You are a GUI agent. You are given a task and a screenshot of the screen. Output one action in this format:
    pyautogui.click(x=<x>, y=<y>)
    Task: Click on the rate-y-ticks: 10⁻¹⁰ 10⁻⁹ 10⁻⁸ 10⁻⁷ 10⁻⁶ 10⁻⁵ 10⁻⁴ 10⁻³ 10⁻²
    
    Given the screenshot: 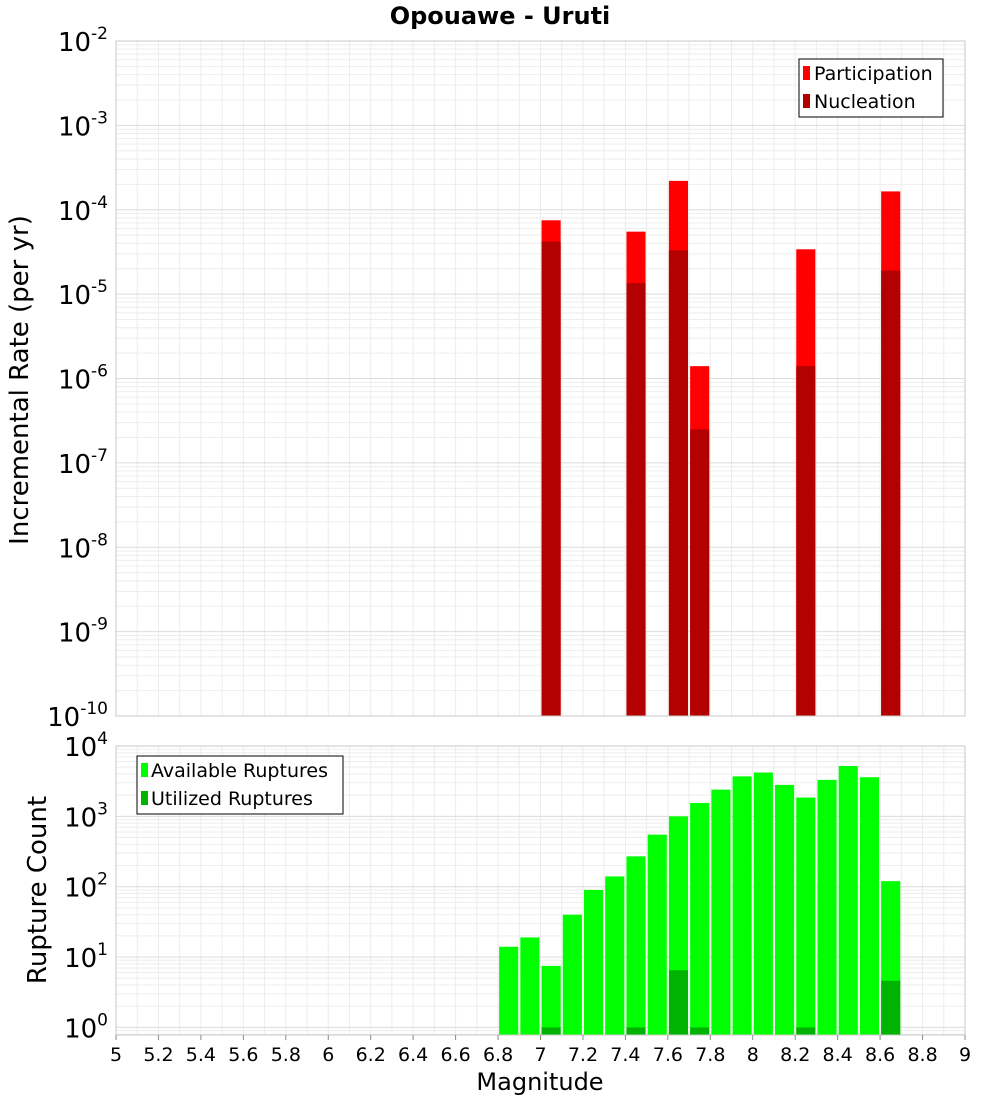 What is the action you would take?
    pyautogui.click(x=77, y=378)
    